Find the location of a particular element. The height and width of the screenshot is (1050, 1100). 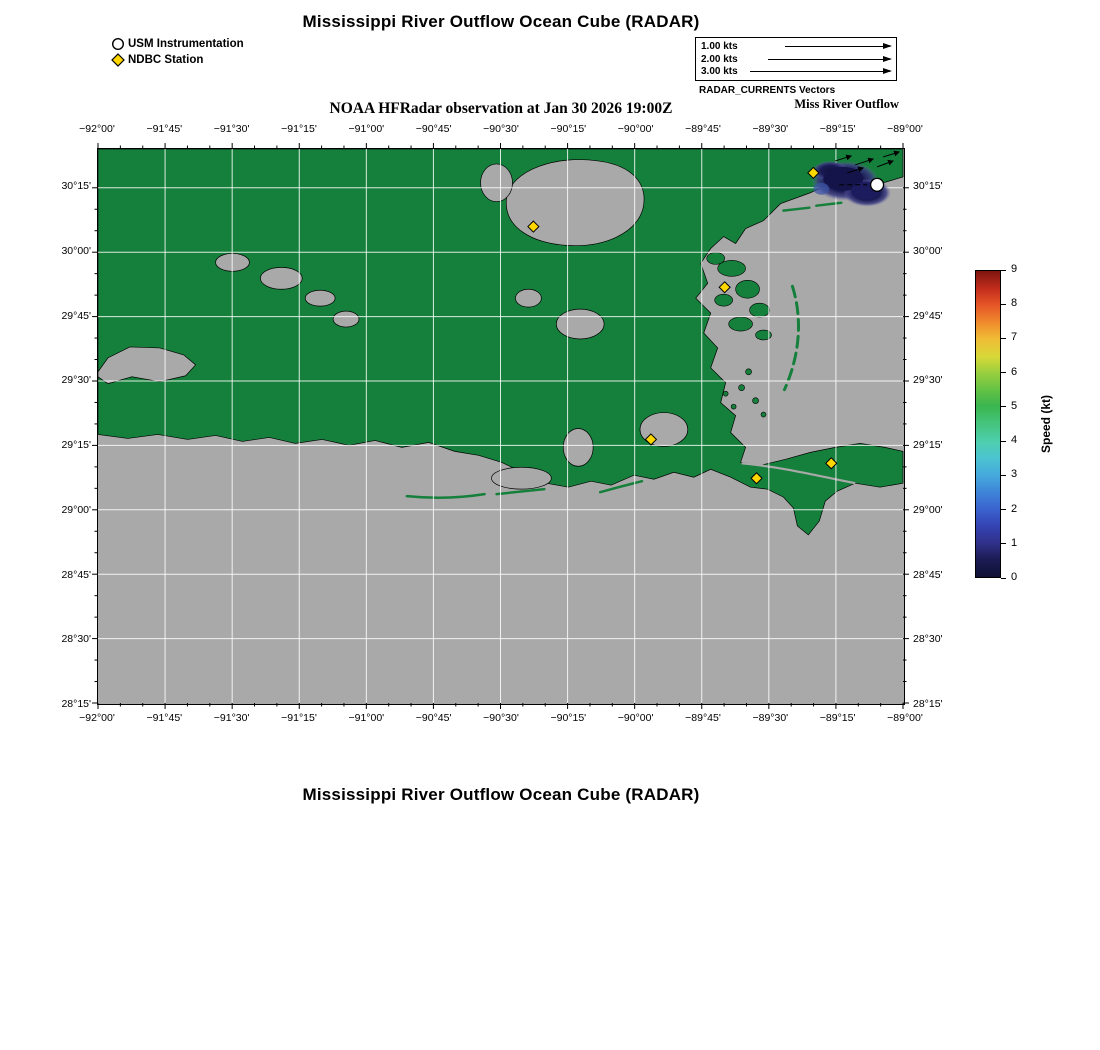

colorbar-tick-label: 6 is located at coordinates (1014, 371).